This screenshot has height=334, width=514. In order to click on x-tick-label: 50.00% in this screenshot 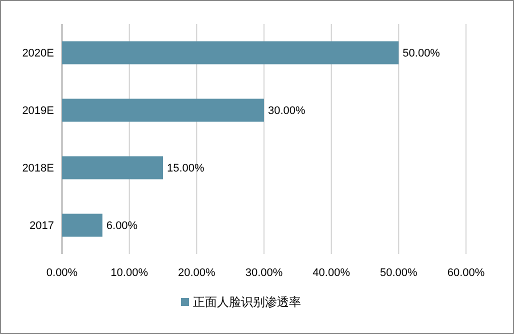, I will do `click(399, 273)`.